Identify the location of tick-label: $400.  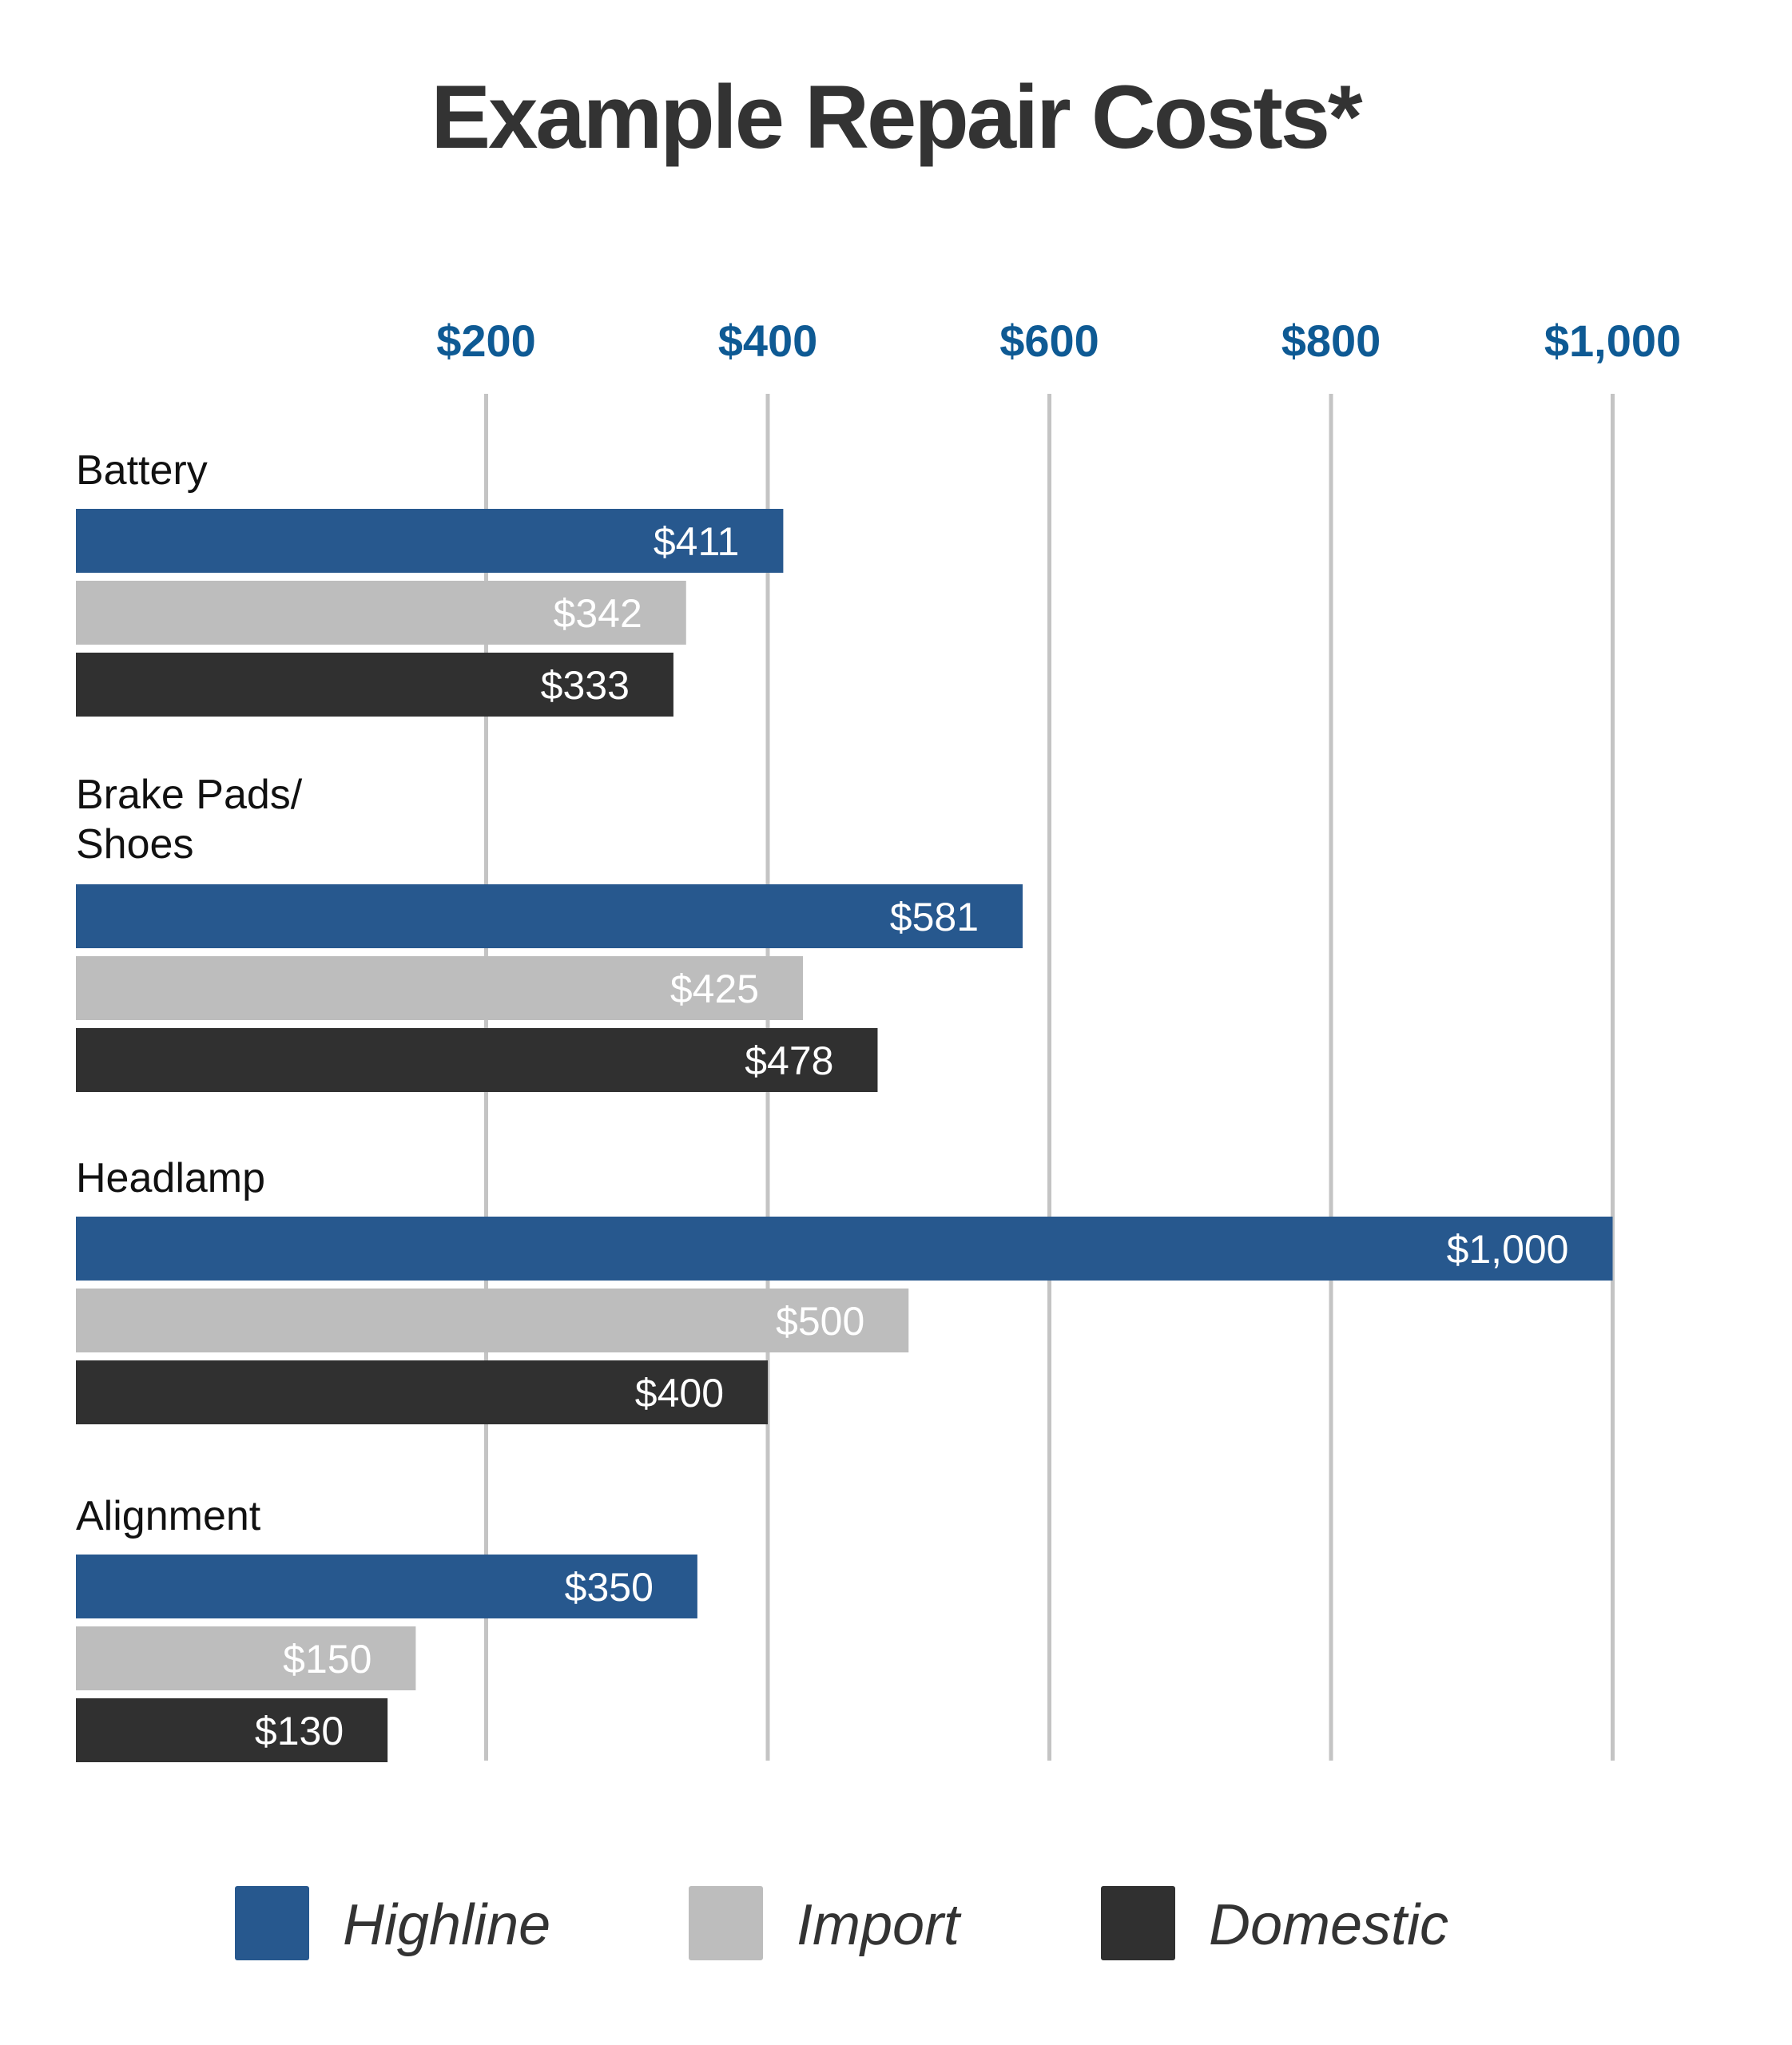
(768, 341).